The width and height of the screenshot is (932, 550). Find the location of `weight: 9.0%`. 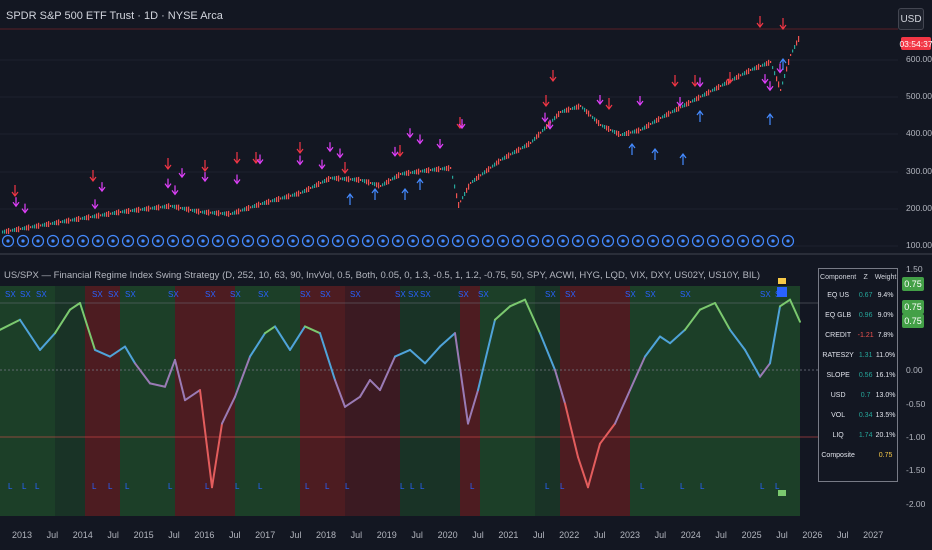

weight: 9.0% is located at coordinates (885, 315).